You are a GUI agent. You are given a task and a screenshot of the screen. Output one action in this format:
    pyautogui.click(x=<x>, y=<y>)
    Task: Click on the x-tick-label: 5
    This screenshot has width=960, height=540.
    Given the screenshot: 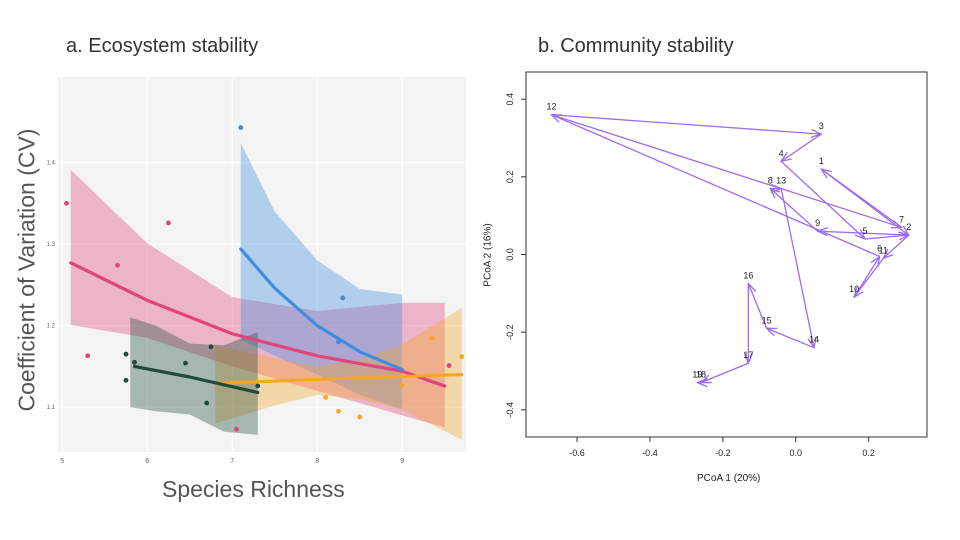 What is the action you would take?
    pyautogui.click(x=62, y=461)
    